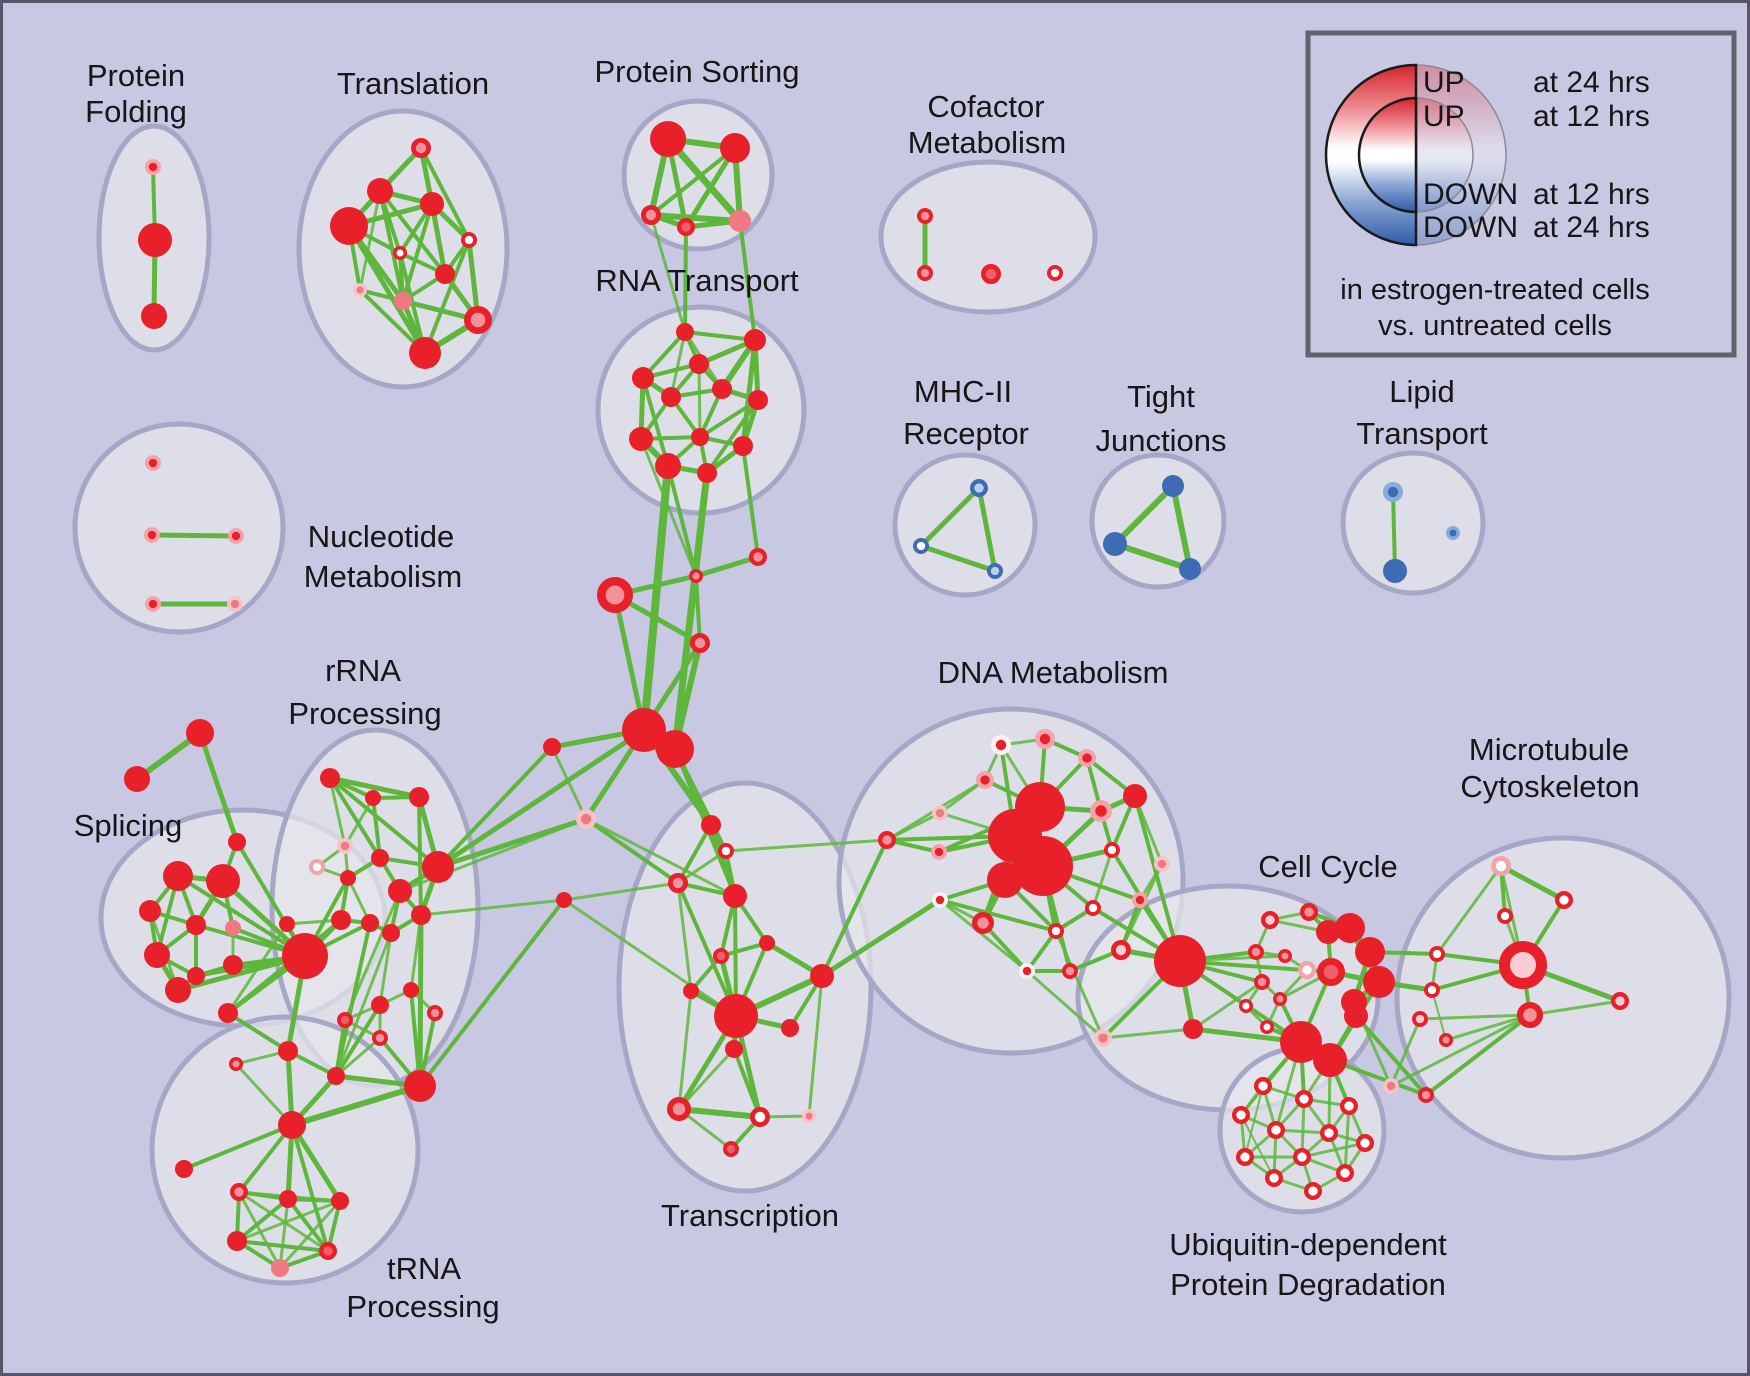 This screenshot has width=1750, height=1376. What do you see at coordinates (381, 536) in the screenshot?
I see `cluster-label-nucleotide-metabolism: Nucleotide` at bounding box center [381, 536].